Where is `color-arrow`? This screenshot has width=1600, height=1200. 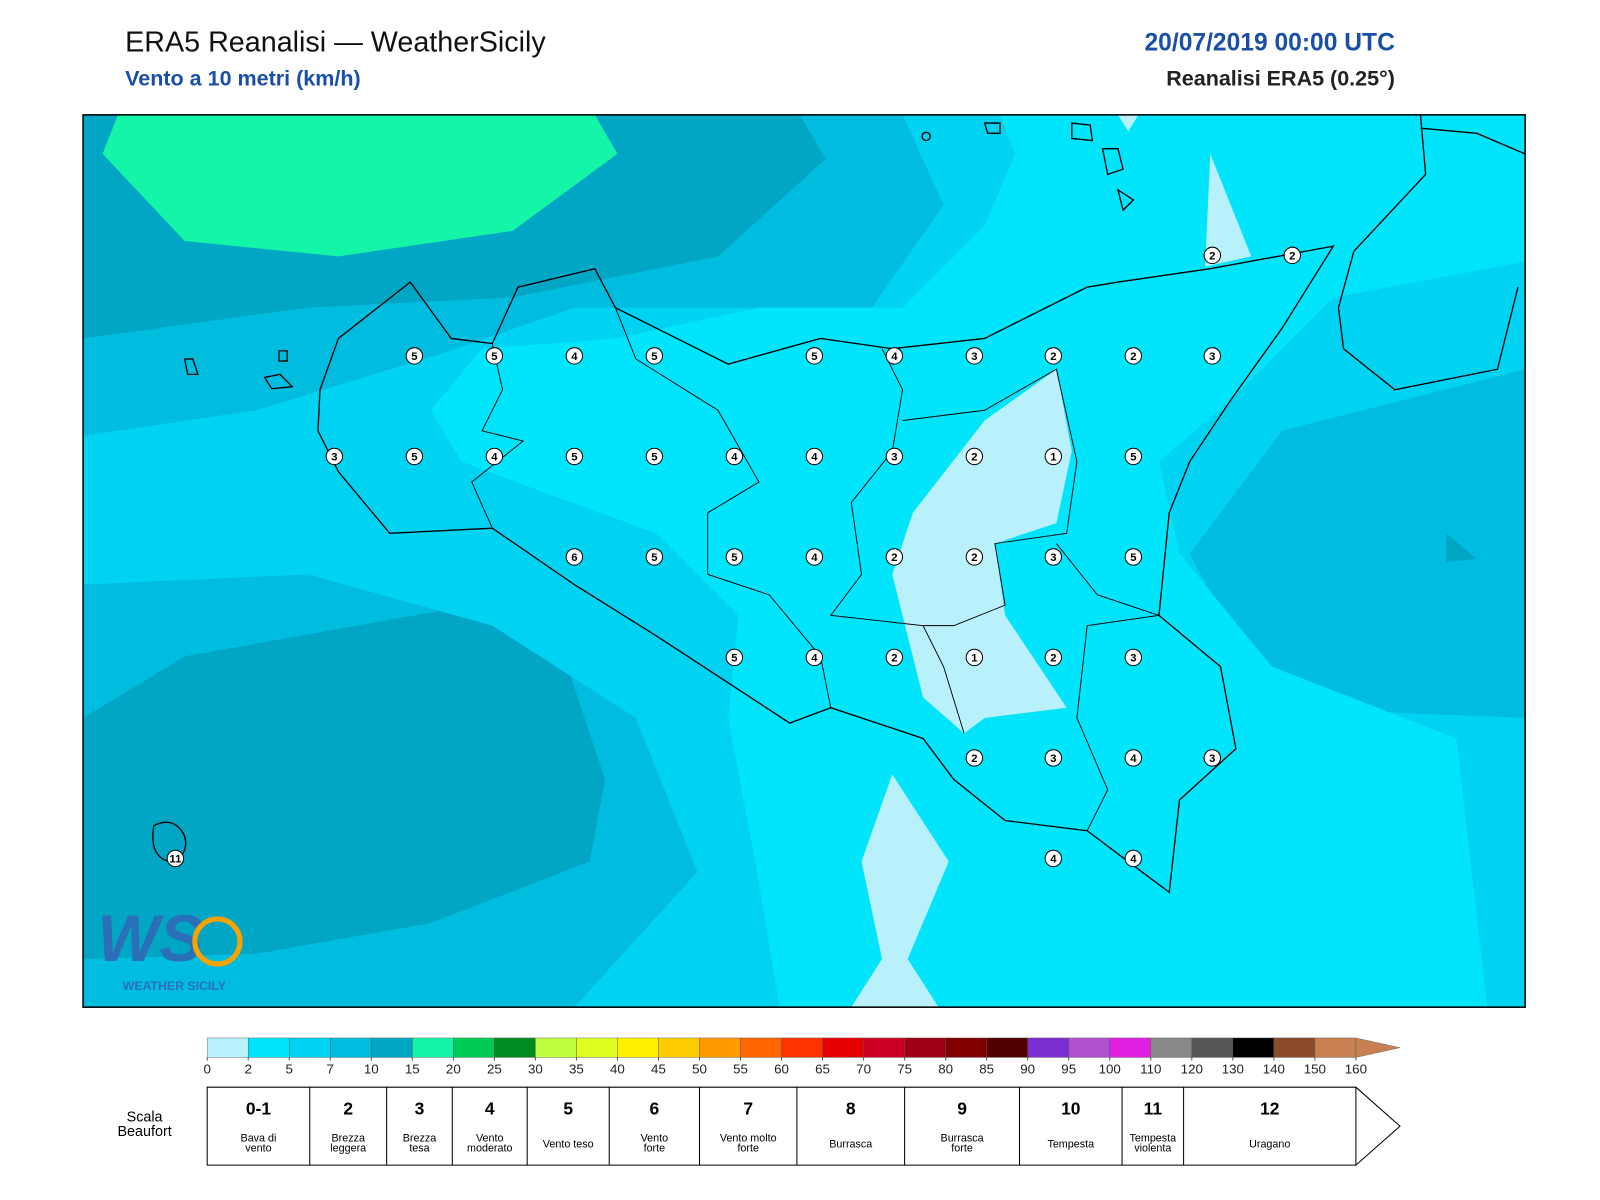
color-arrow is located at coordinates (1378, 1047).